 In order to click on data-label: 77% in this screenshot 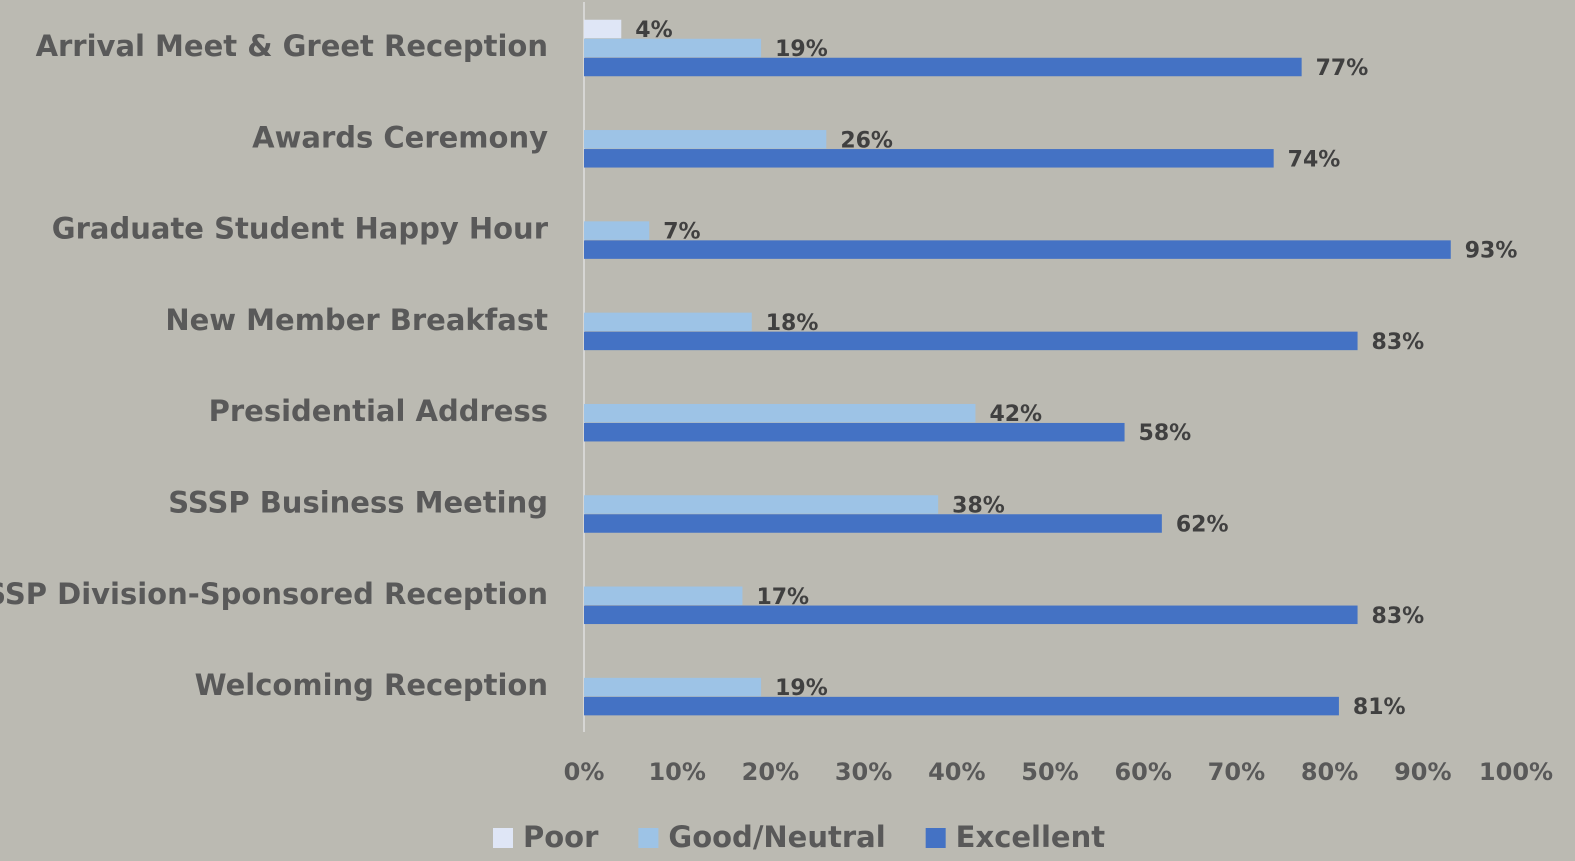, I will do `click(1342, 68)`.